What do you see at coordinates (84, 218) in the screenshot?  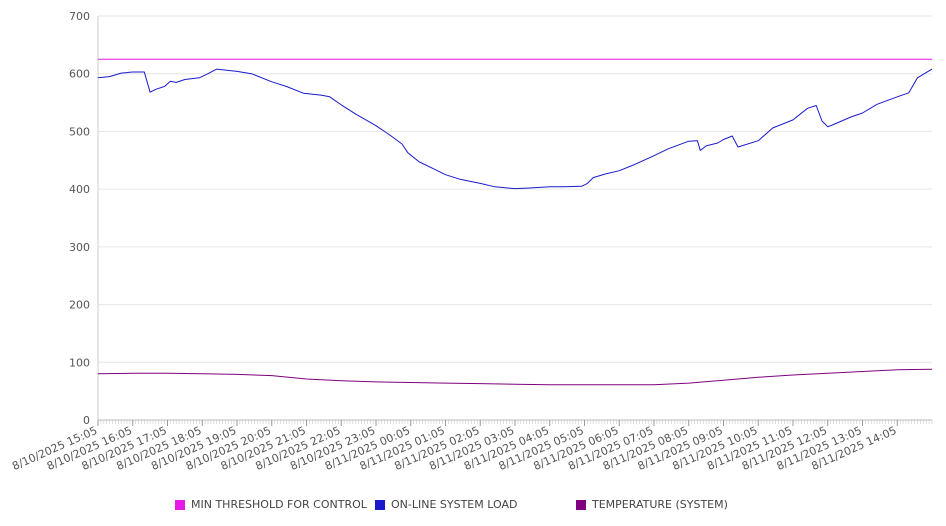 I see `y-axis: 0 100 200 300 400 500 600 700` at bounding box center [84, 218].